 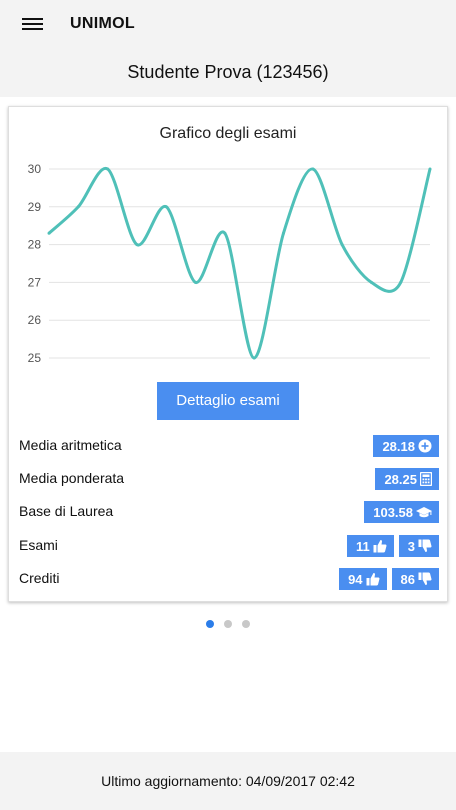 What do you see at coordinates (38, 545) in the screenshot?
I see `stat-label: Esami` at bounding box center [38, 545].